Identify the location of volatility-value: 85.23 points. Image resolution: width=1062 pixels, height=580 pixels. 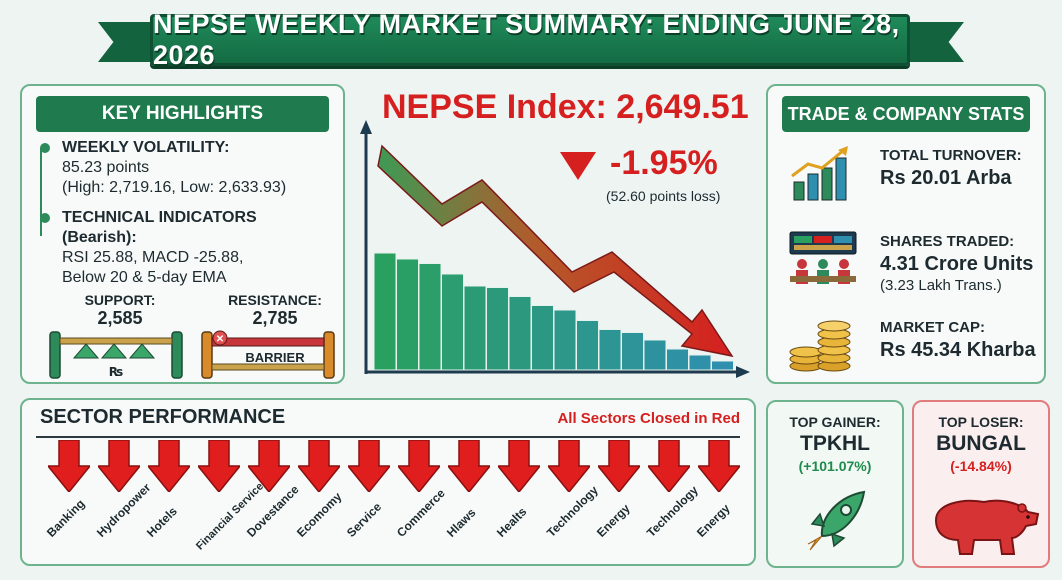
(106, 167).